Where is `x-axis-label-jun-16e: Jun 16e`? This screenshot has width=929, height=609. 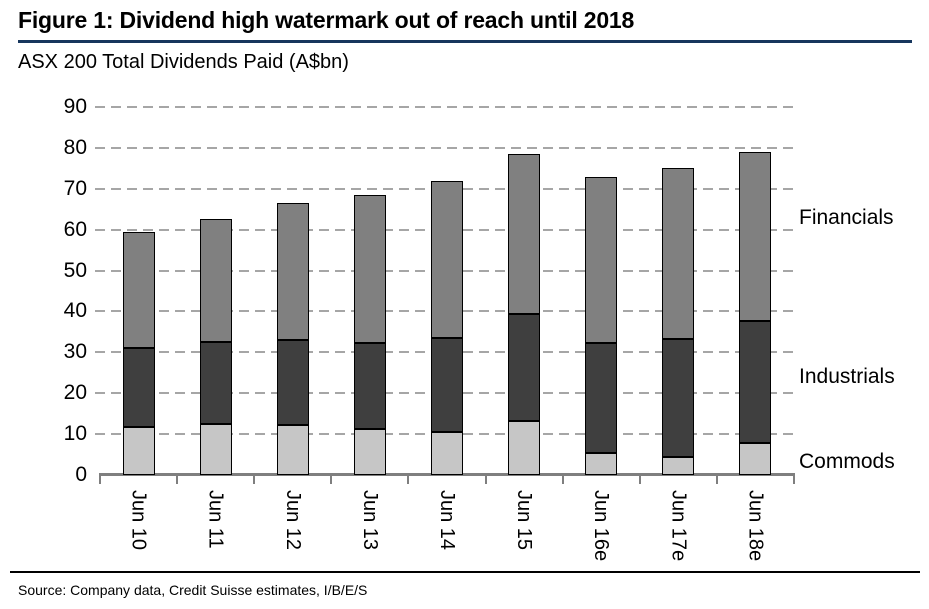 x-axis-label-jun-16e: Jun 16e is located at coordinates (601, 526).